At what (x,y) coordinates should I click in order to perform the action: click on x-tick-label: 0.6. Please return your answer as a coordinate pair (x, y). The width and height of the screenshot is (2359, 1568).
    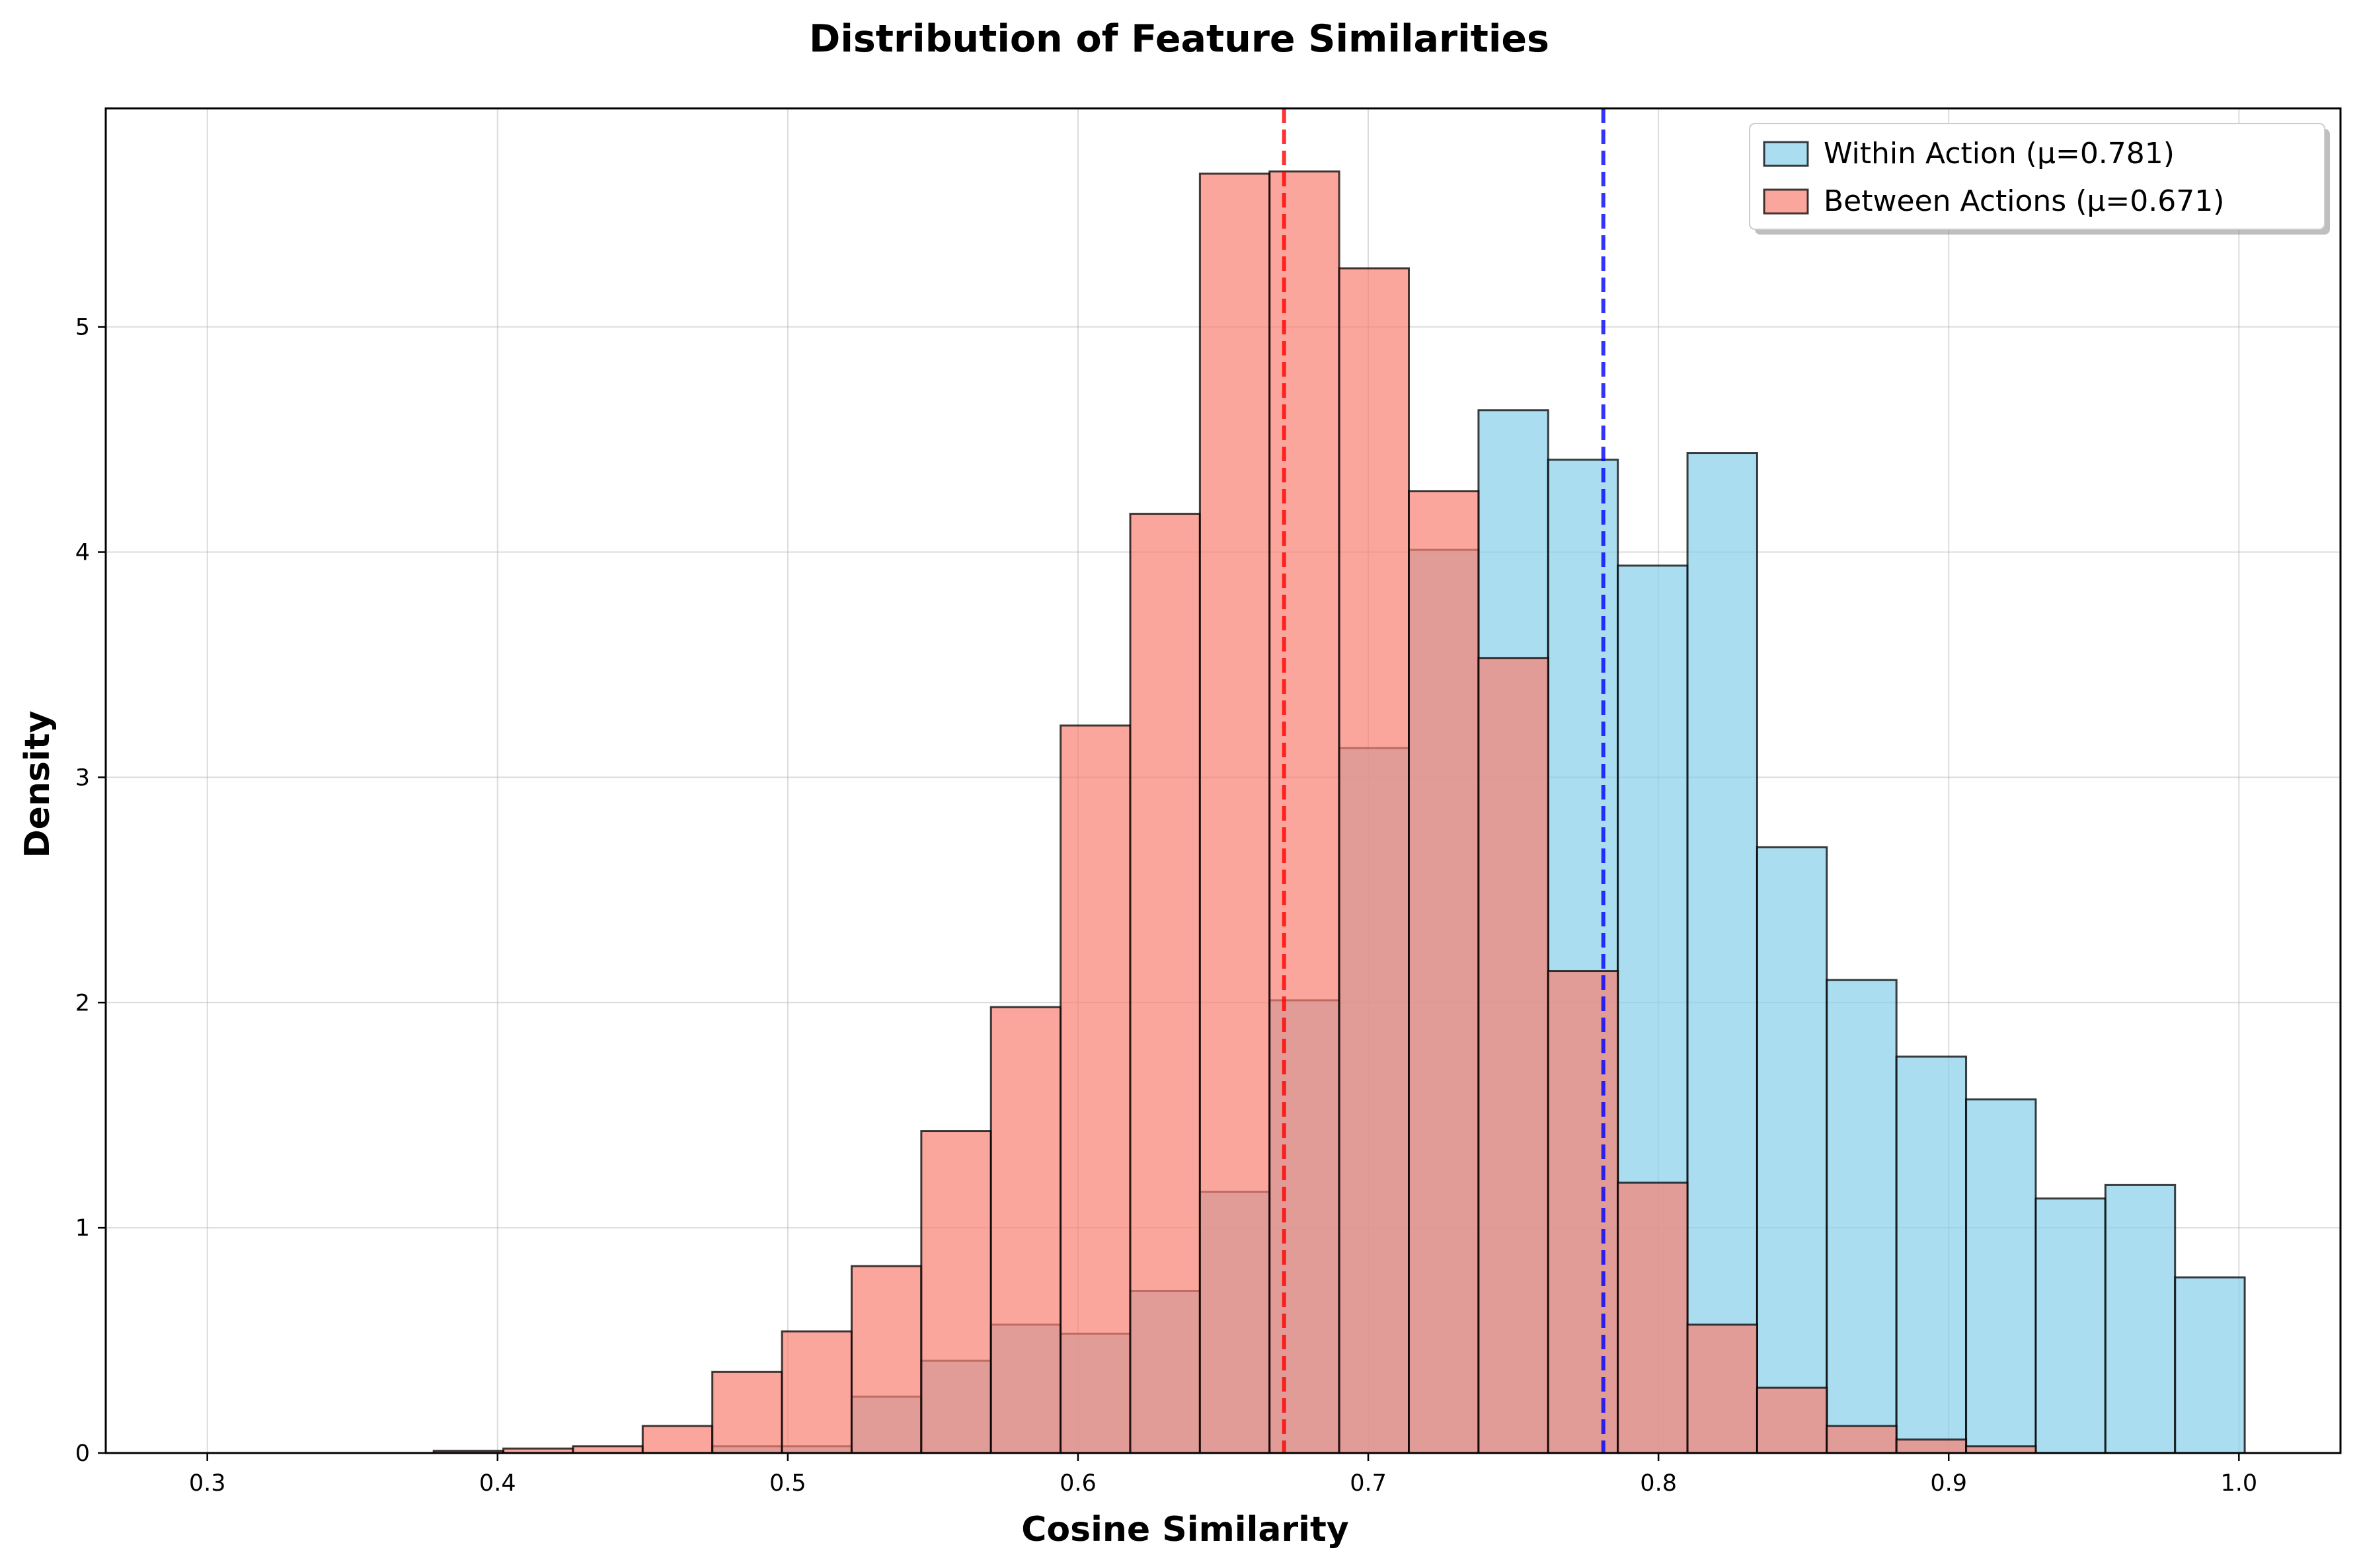
    Looking at the image, I should click on (1078, 1483).